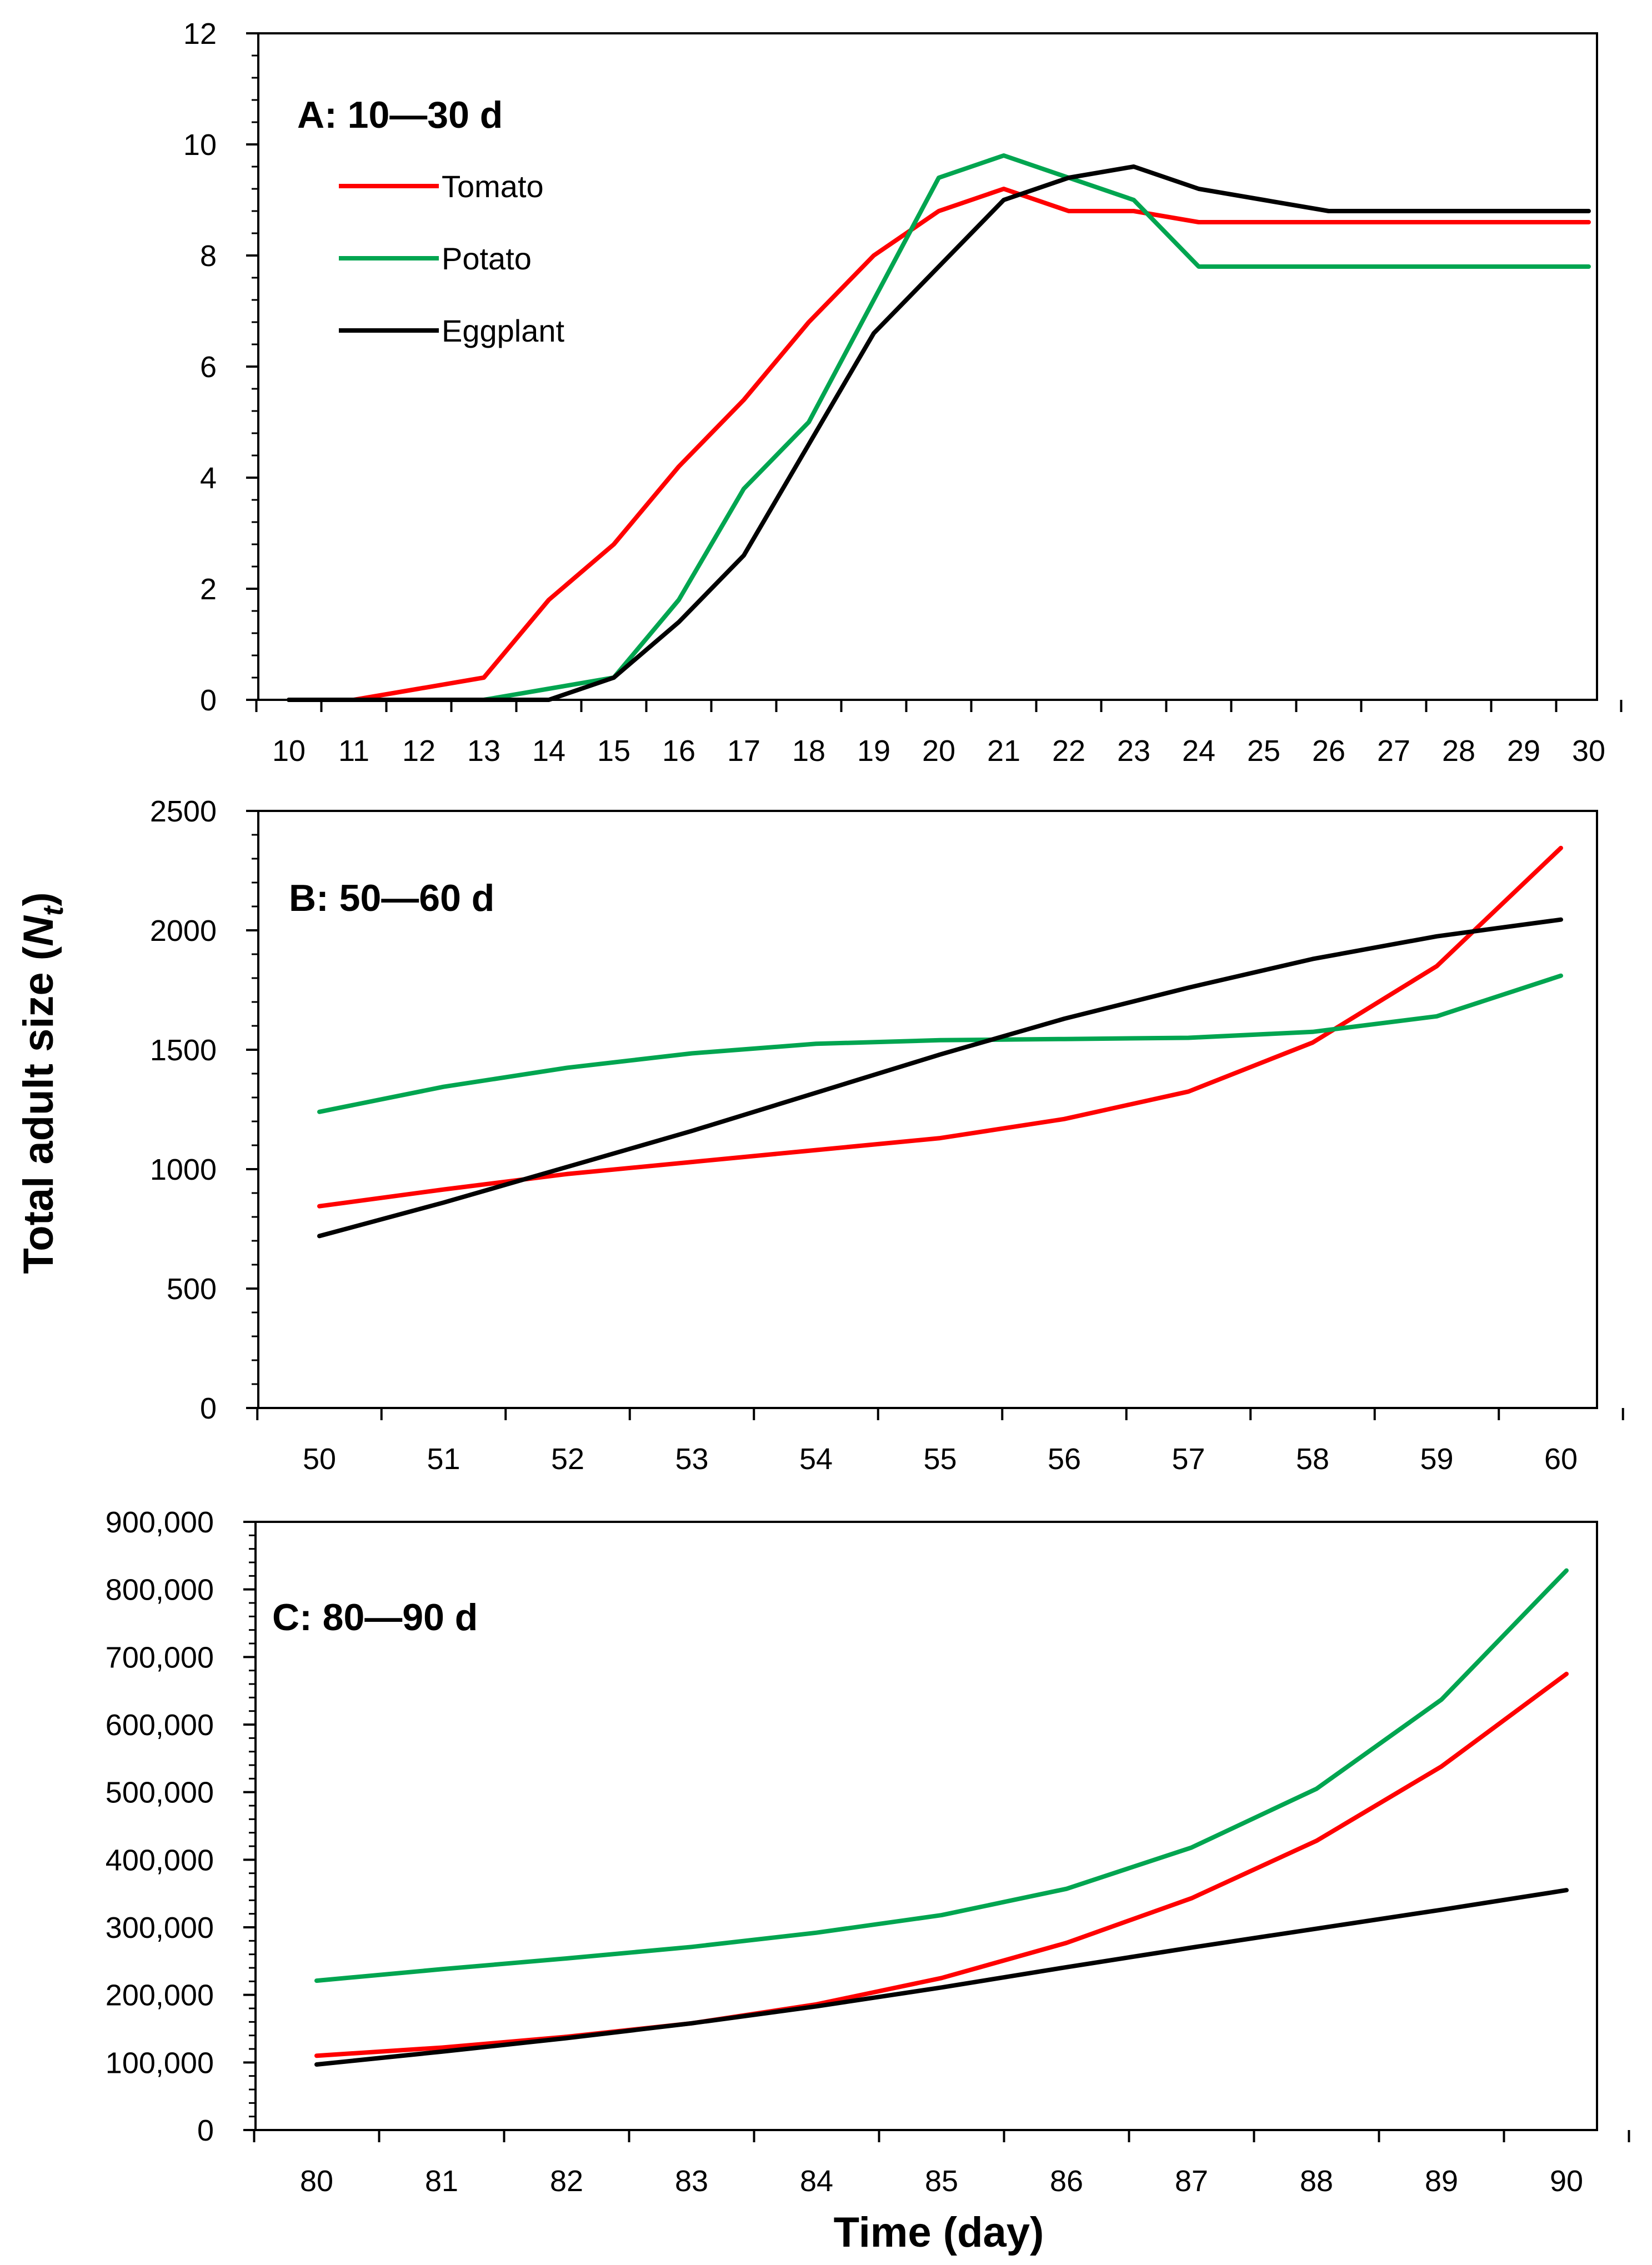  What do you see at coordinates (208, 700) in the screenshot?
I see `panel-a-y-tick-label: 0` at bounding box center [208, 700].